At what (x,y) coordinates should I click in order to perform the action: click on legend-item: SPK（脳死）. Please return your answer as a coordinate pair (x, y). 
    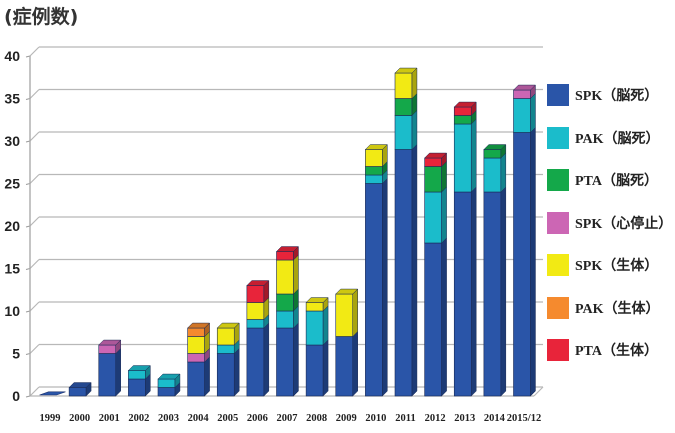
    Looking at the image, I should click on (602, 95).